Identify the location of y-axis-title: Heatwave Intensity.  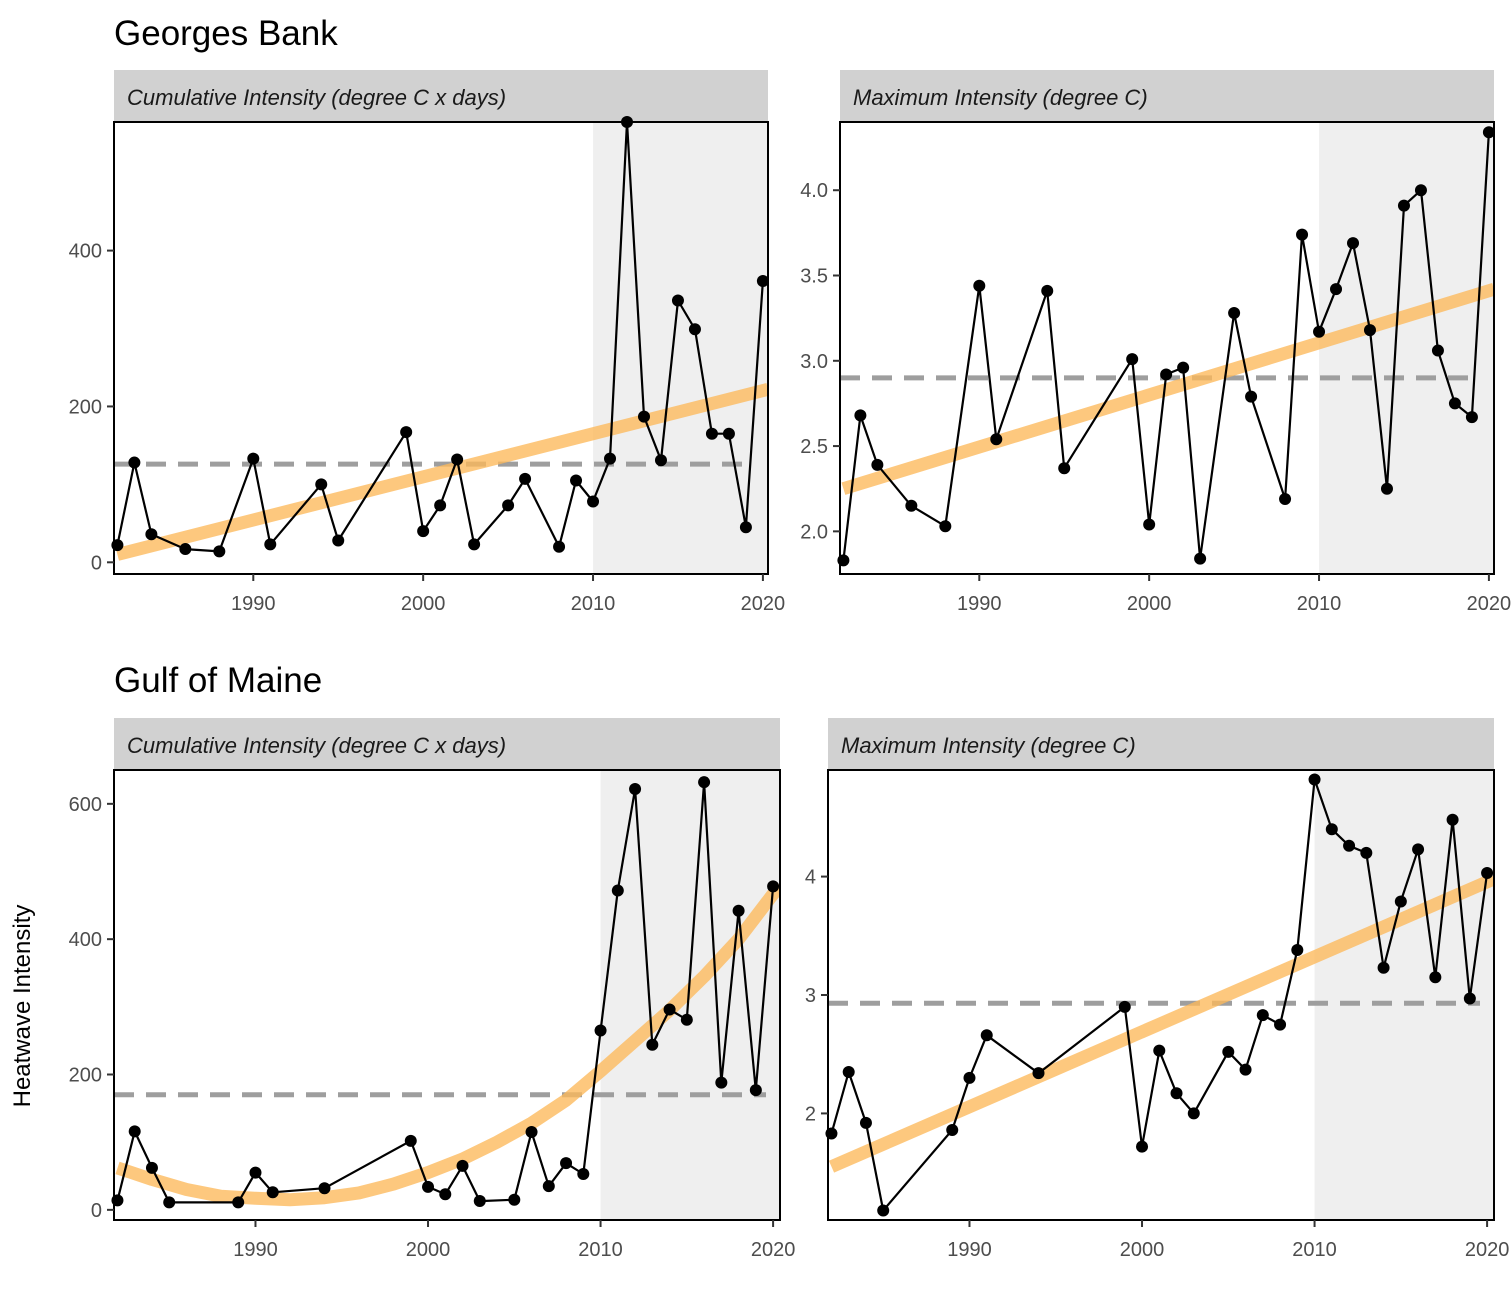
(22, 1006).